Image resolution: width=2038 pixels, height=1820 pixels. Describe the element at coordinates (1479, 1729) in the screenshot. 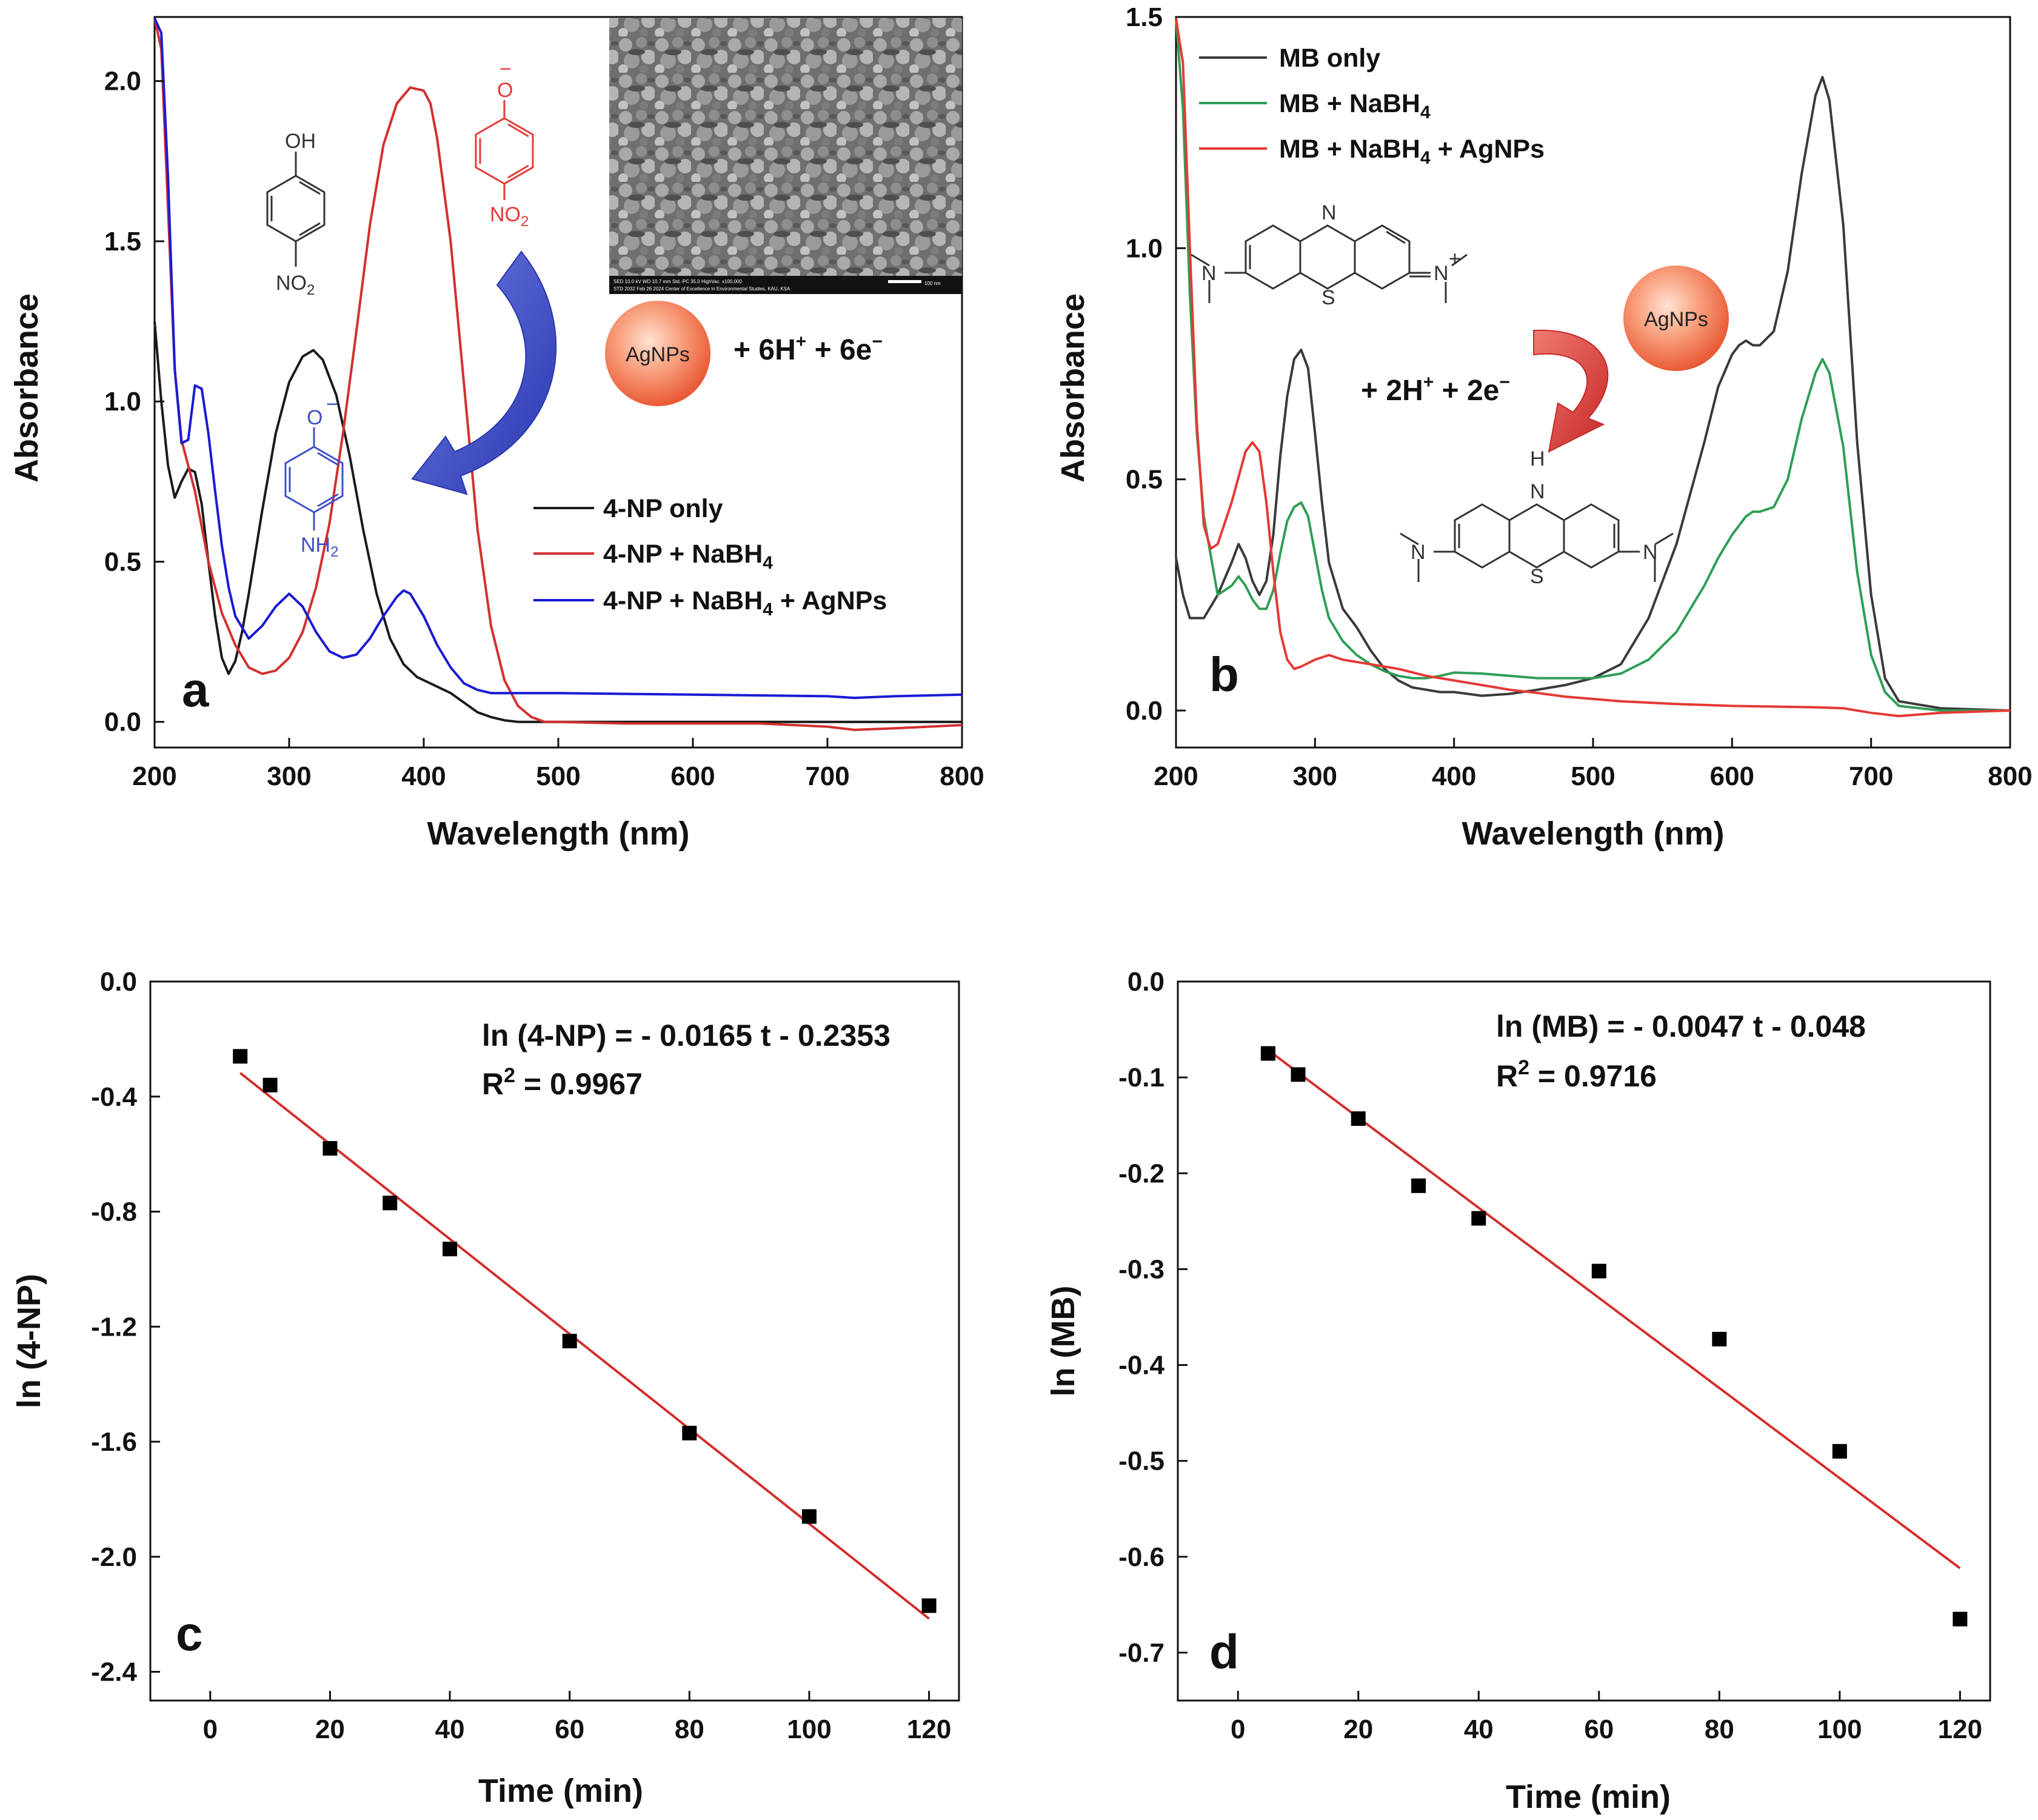

I see `x-tick-label: 40` at that location.